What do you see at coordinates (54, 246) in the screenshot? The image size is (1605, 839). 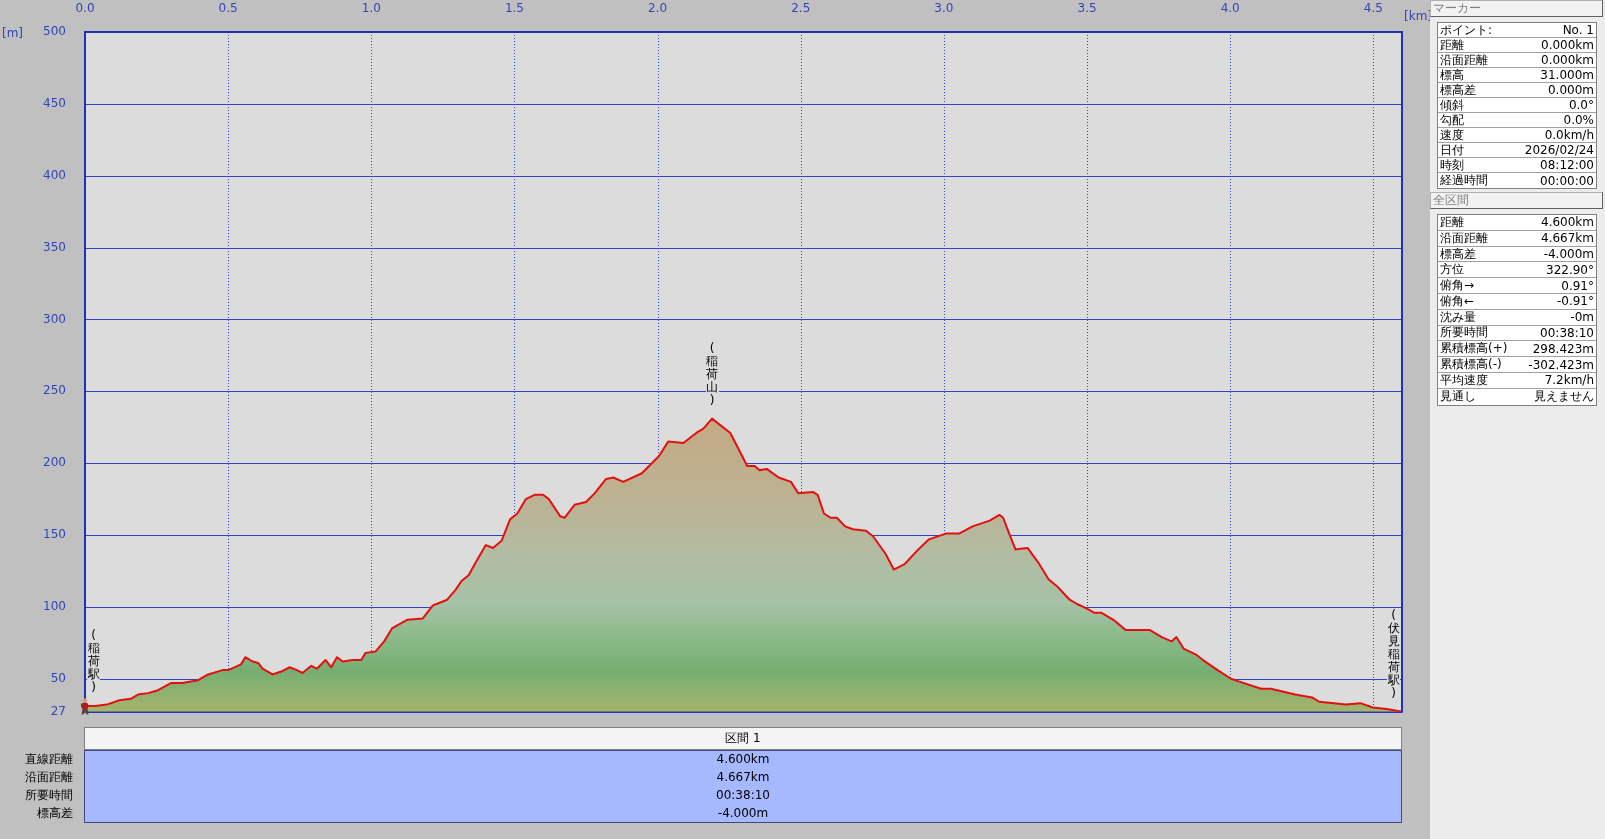 I see `y-tick-label: 350` at bounding box center [54, 246].